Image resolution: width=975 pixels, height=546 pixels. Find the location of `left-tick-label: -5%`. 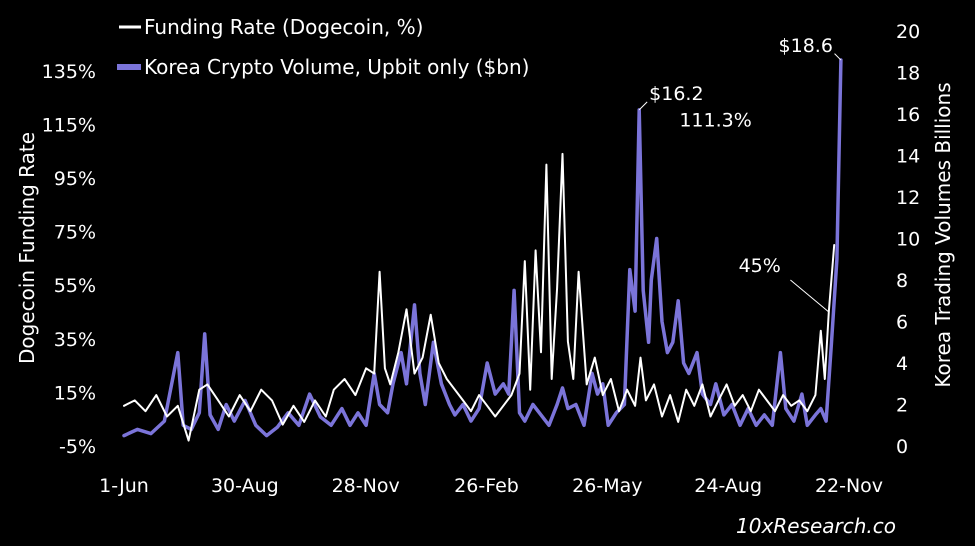

left-tick-label: -5% is located at coordinates (77, 447).